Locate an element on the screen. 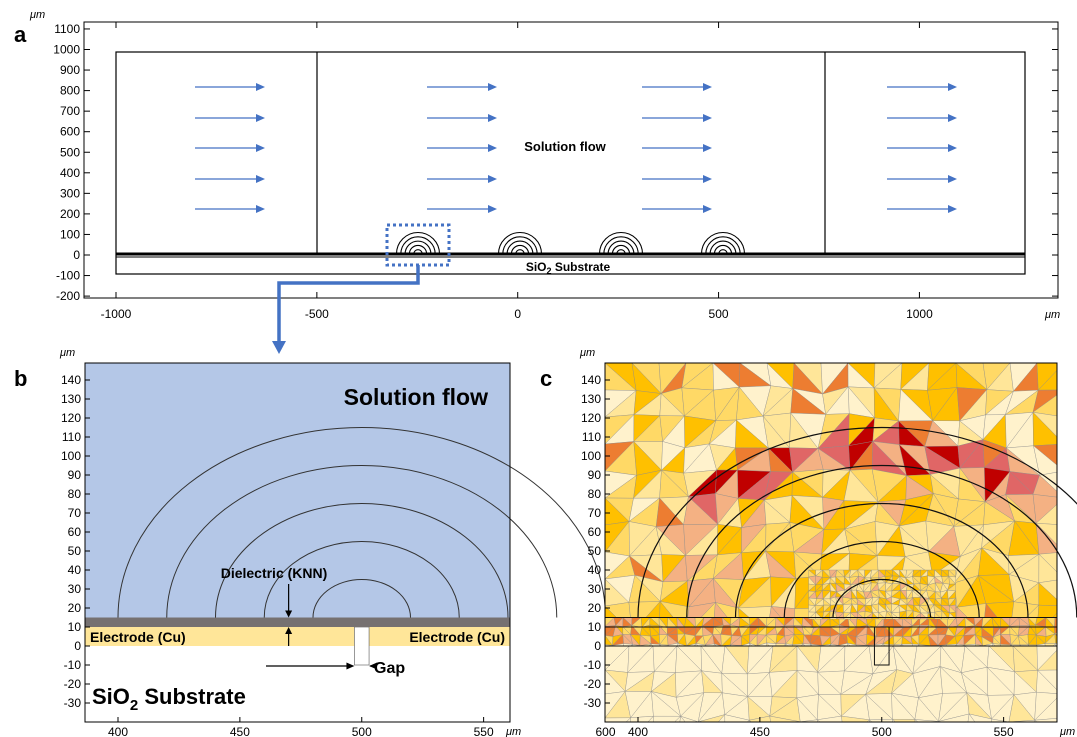 The width and height of the screenshot is (1077, 737). electrode-gap is located at coordinates (362, 646).